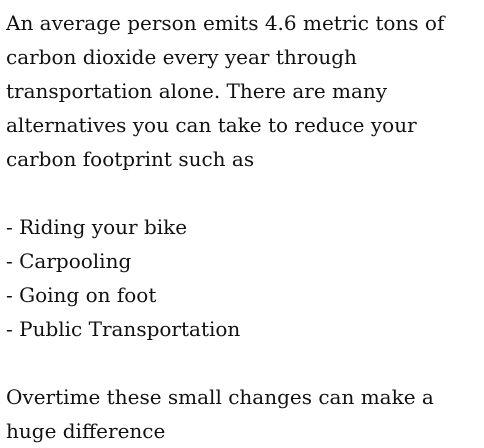 Image resolution: width=484 pixels, height=448 pixels. Describe the element at coordinates (123, 329) in the screenshot. I see `list-item: - Public Transportation` at that location.